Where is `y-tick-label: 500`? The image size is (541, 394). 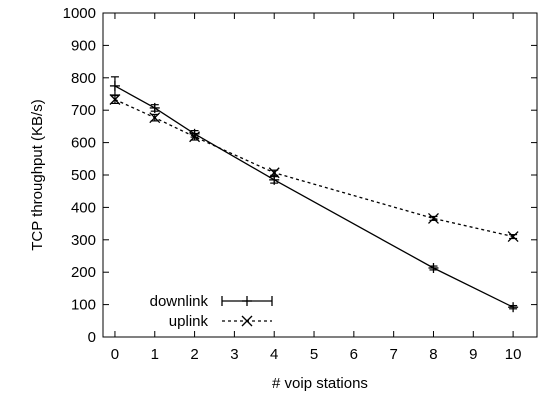 y-tick-label: 500 is located at coordinates (83, 175).